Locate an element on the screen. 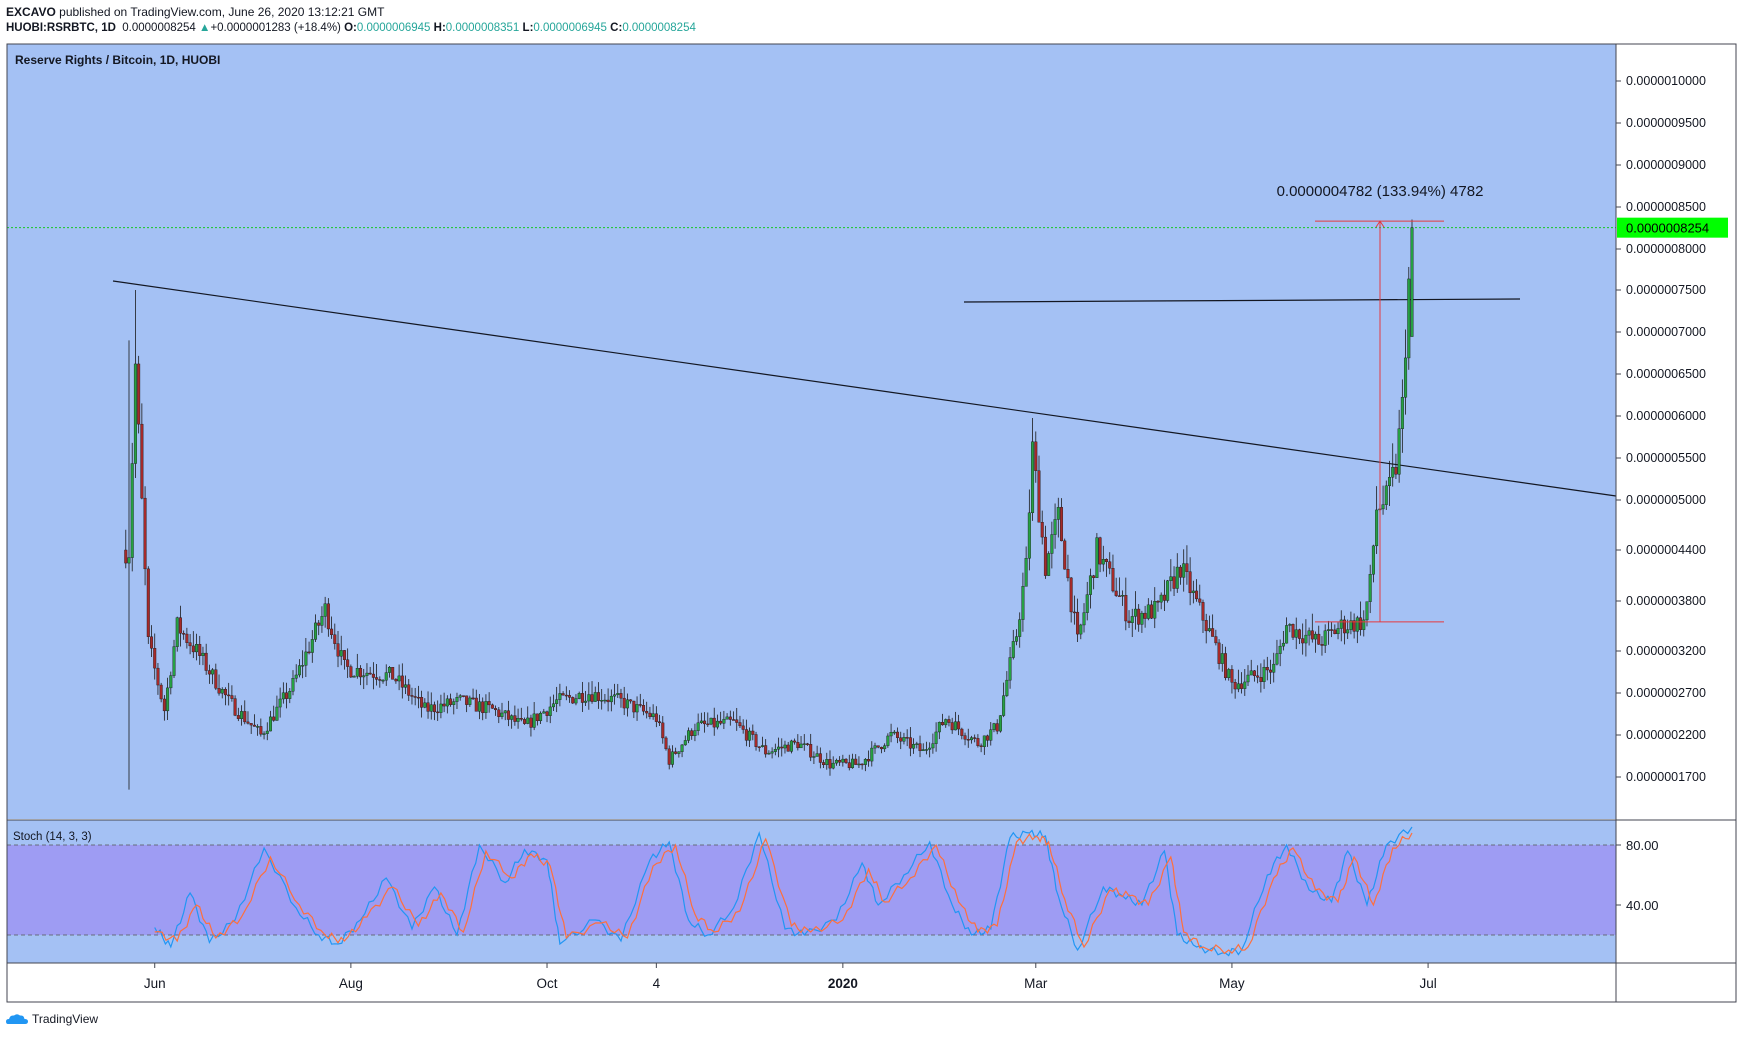 The image size is (1742, 1038). time-tick-label: Mar is located at coordinates (1036, 983).